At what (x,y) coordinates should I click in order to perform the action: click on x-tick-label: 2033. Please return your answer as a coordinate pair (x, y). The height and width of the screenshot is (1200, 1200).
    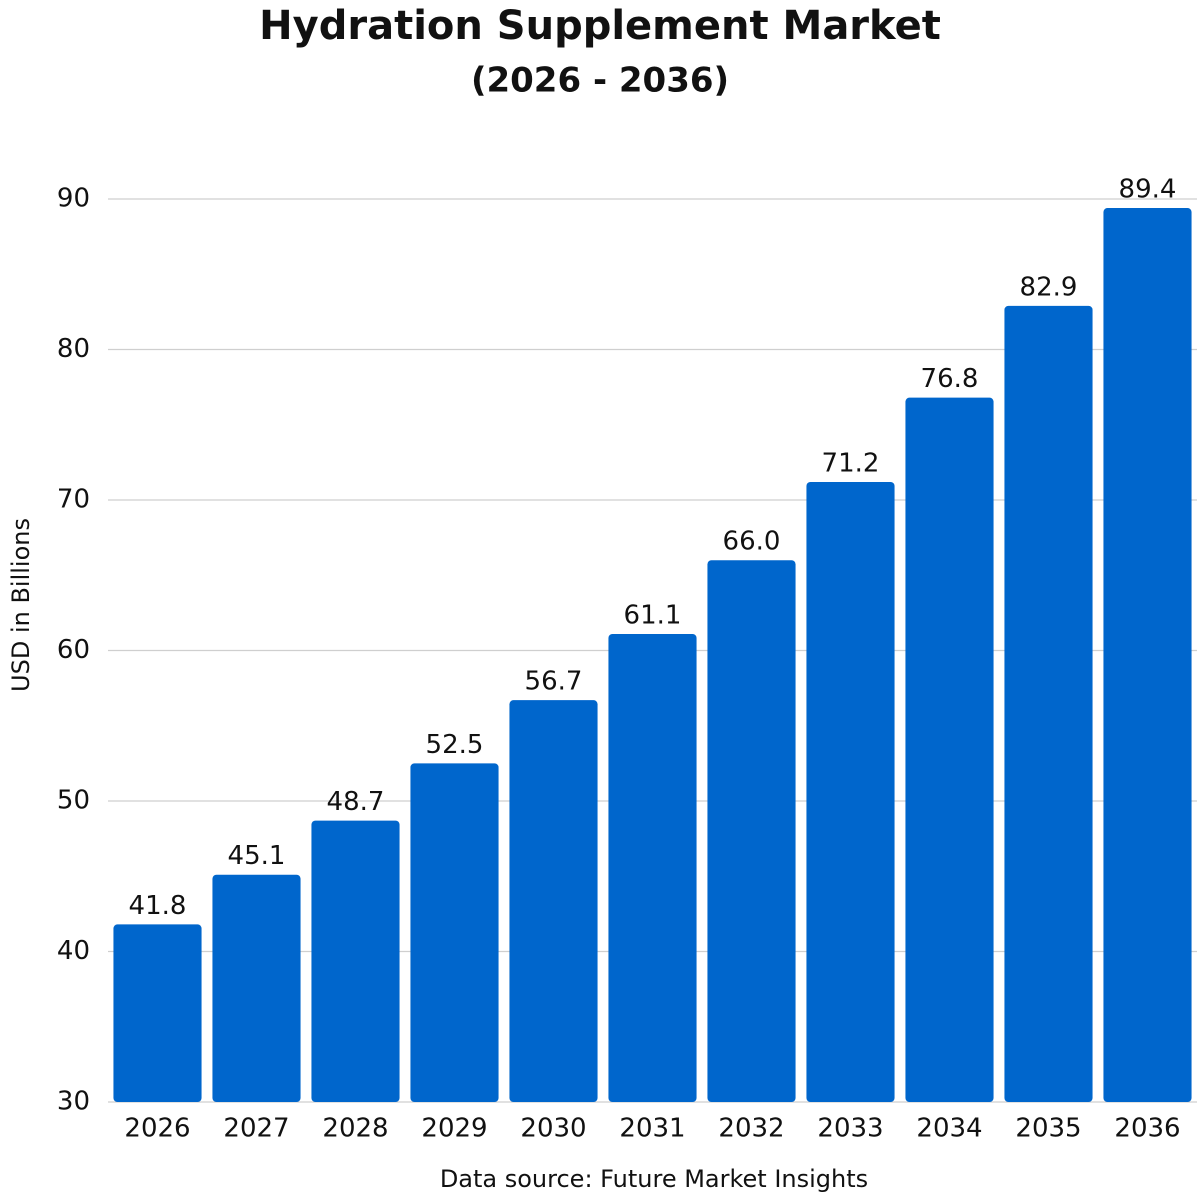
    Looking at the image, I should click on (850, 1129).